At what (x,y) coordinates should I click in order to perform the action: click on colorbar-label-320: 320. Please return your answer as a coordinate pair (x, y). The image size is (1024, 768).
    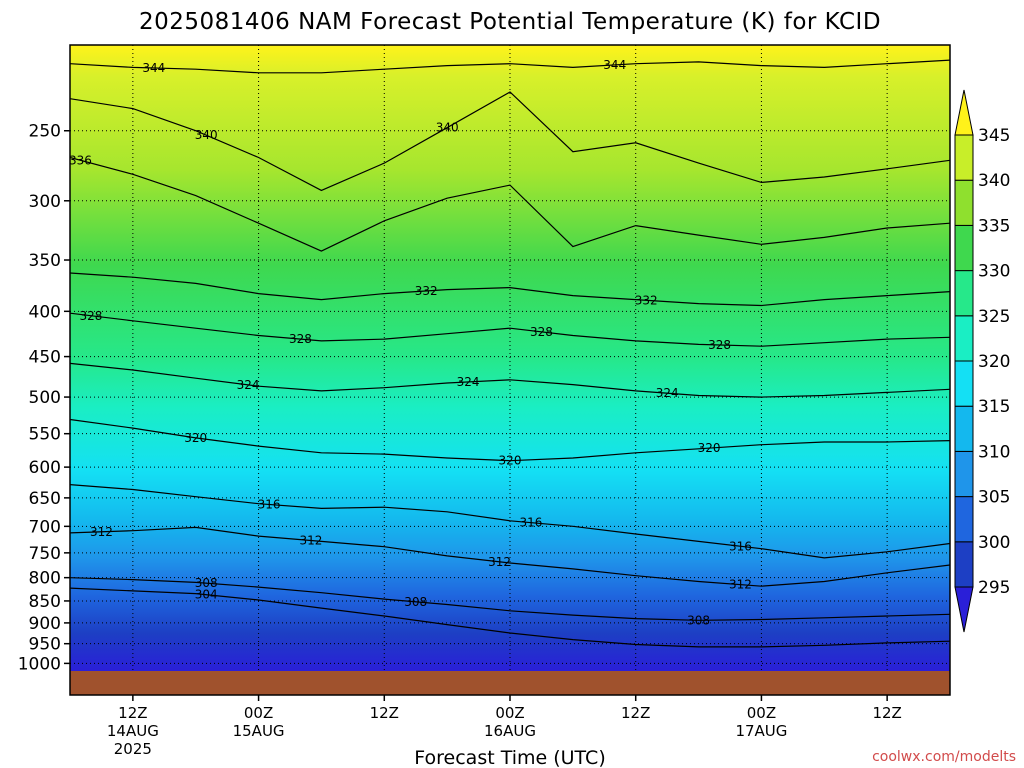
    Looking at the image, I should click on (994, 362).